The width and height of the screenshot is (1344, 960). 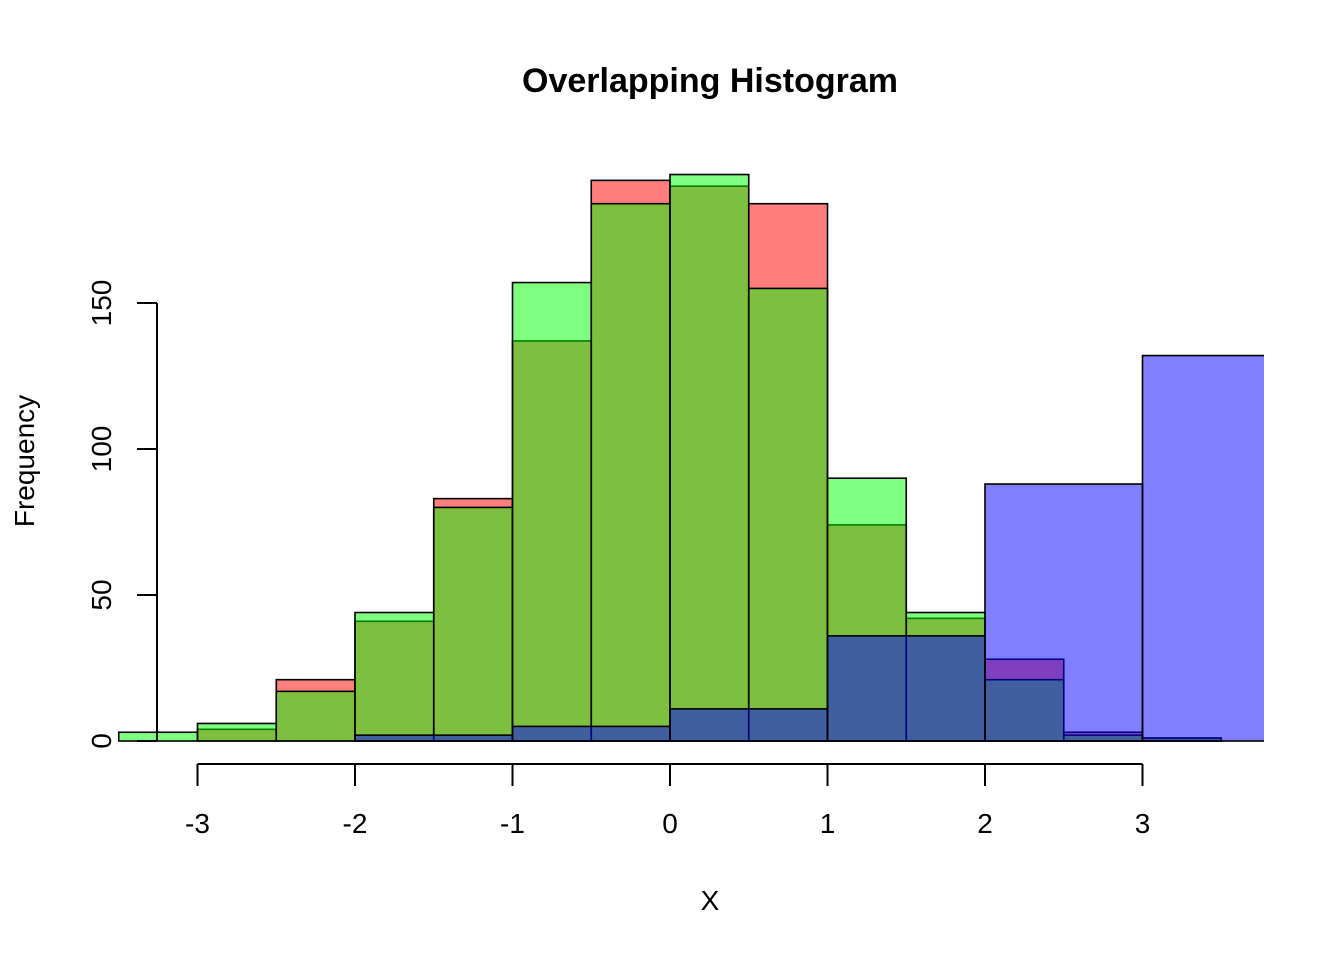 What do you see at coordinates (101, 594) in the screenshot?
I see `y-tick-label: 50` at bounding box center [101, 594].